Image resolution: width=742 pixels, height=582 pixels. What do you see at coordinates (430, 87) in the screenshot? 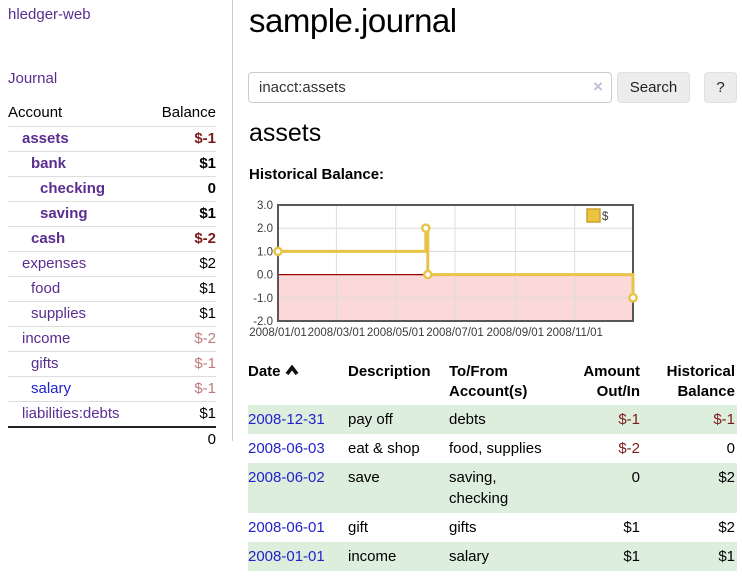
I see `search-input` at bounding box center [430, 87].